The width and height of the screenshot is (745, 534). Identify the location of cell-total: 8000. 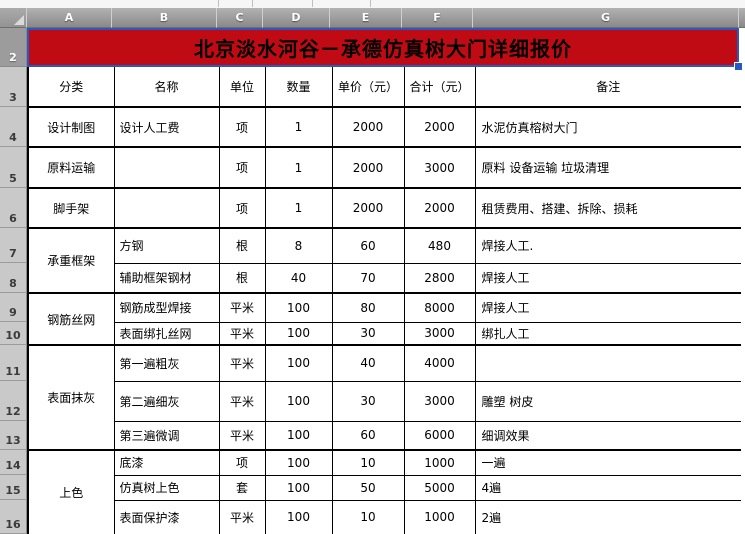
(439, 307).